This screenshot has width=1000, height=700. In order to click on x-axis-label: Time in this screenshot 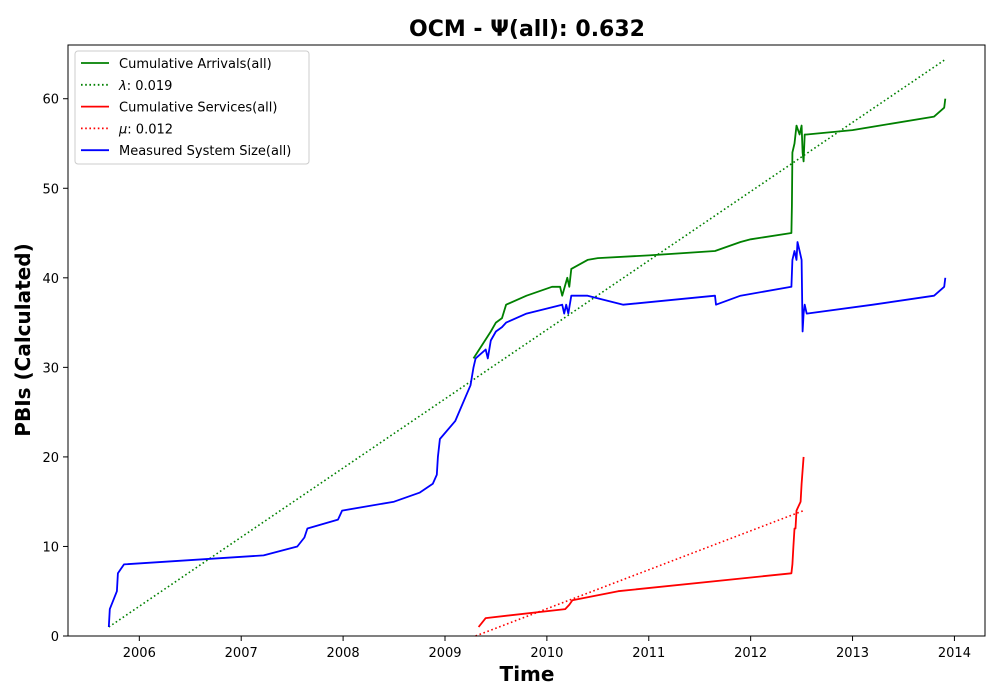, I will do `click(527, 674)`.